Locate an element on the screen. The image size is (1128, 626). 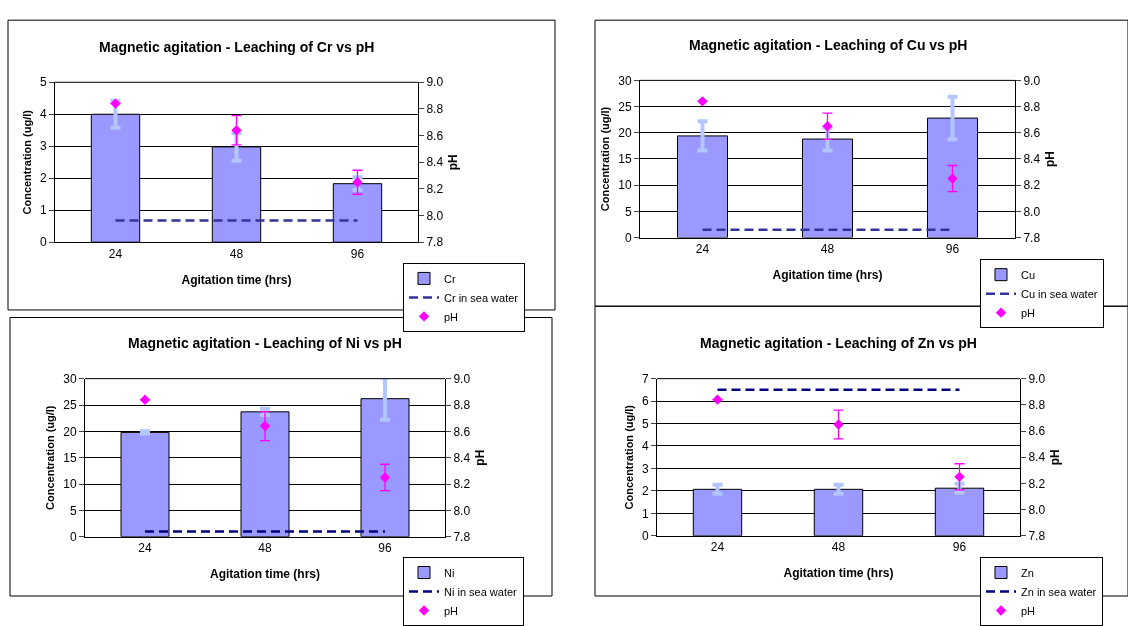
y-tick-label: 7 is located at coordinates (645, 378).